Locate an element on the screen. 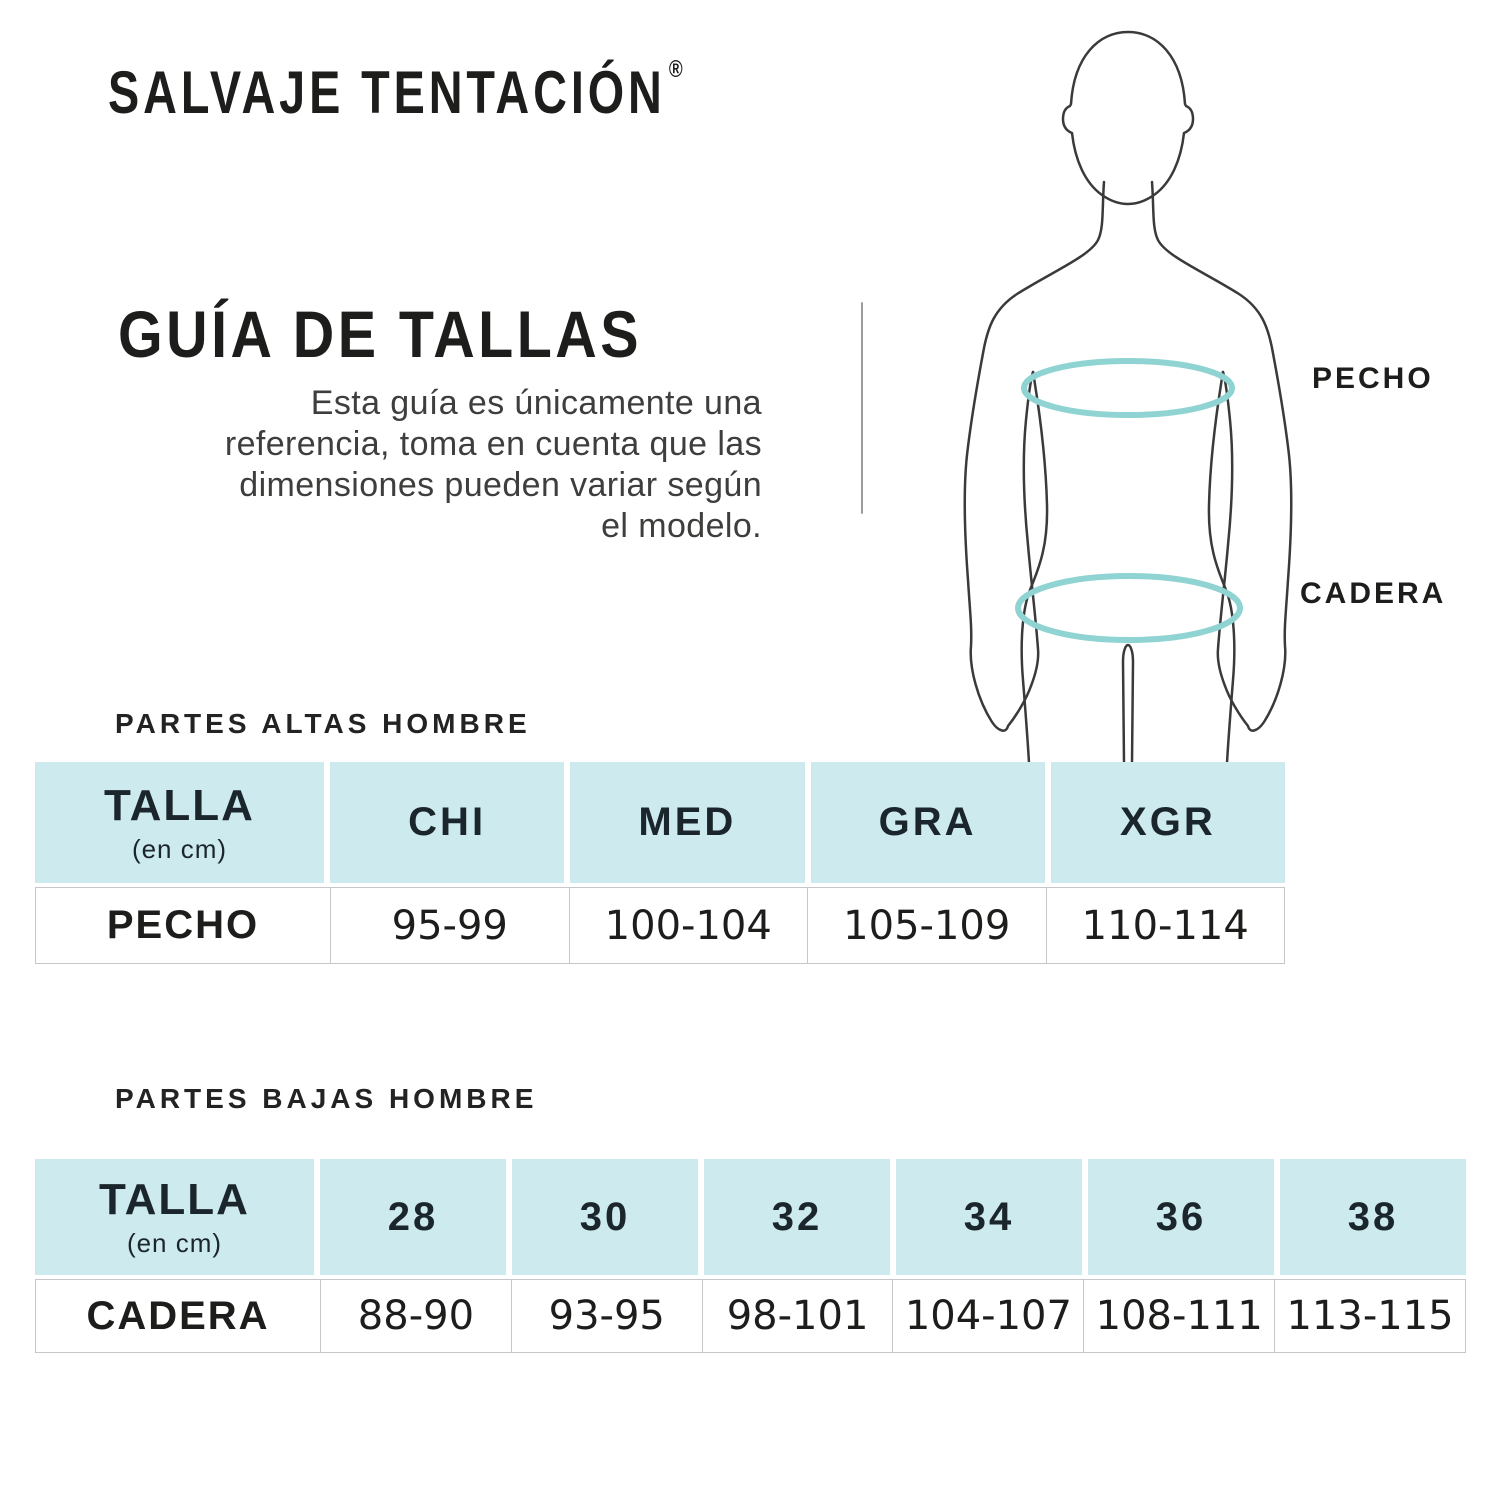 The image size is (1500, 1500). size-column-header: 38 is located at coordinates (1373, 1216).